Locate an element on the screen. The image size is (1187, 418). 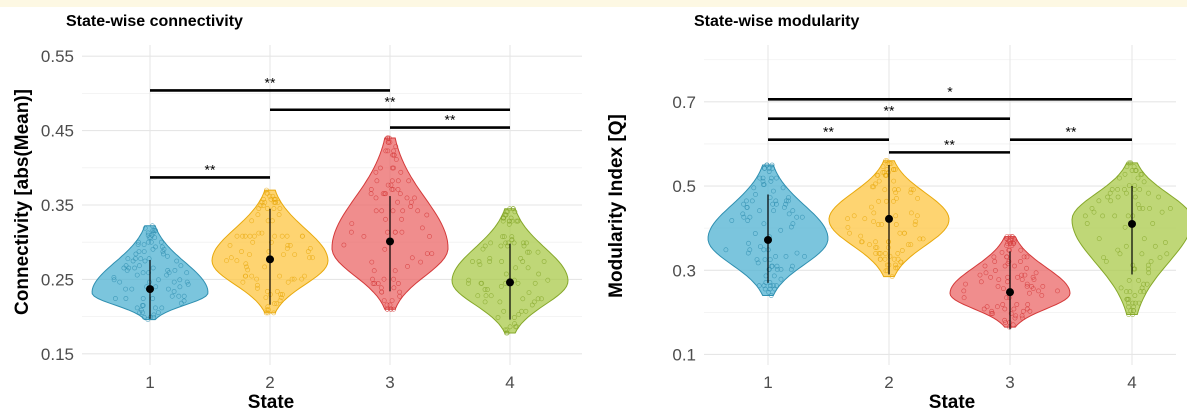
y-axis-label: Modularity Index [Q] is located at coordinates (616, 206).